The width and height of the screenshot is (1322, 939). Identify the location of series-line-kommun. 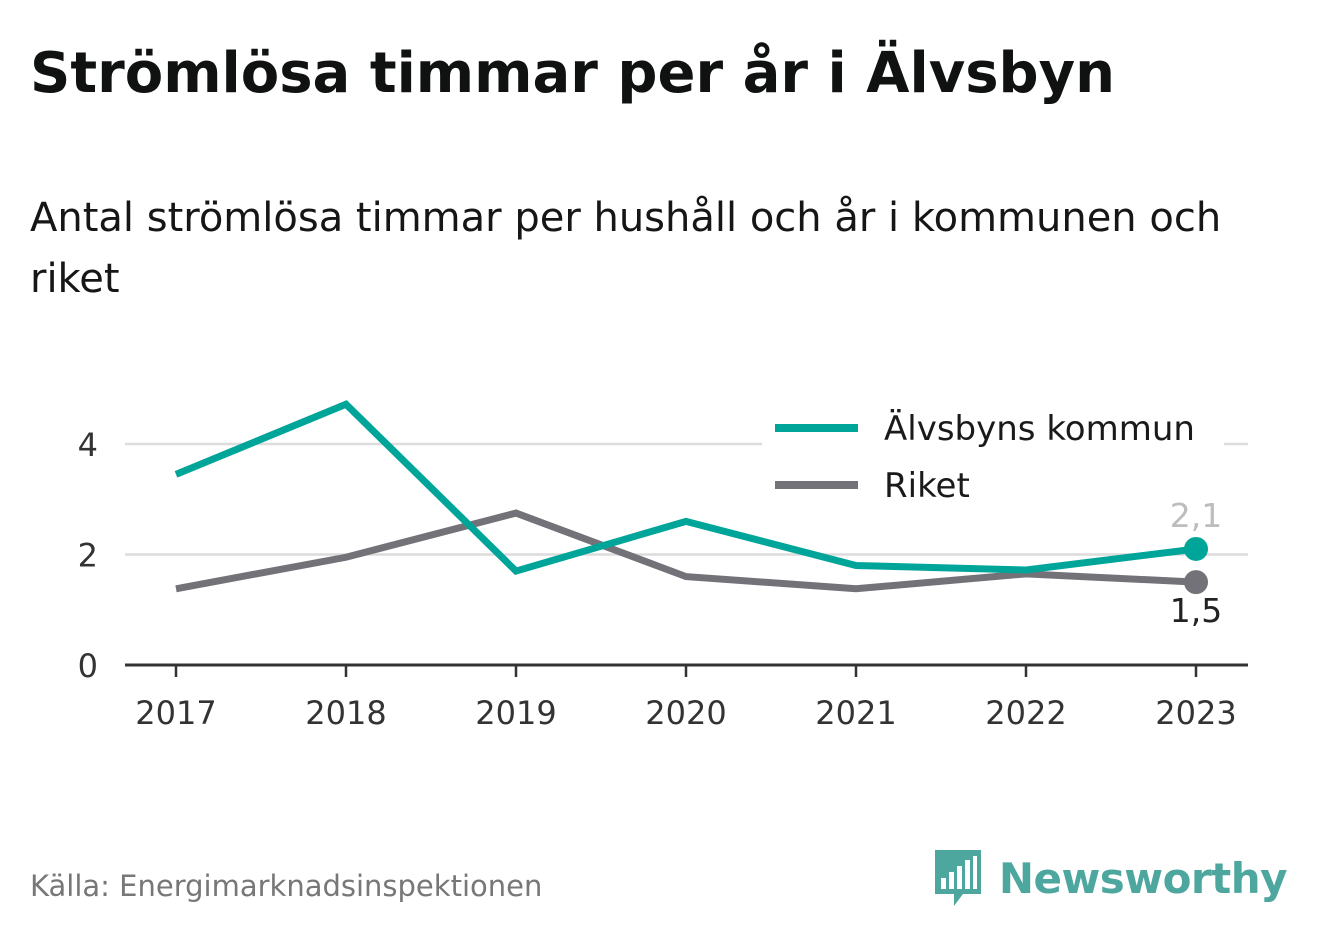
(685, 488).